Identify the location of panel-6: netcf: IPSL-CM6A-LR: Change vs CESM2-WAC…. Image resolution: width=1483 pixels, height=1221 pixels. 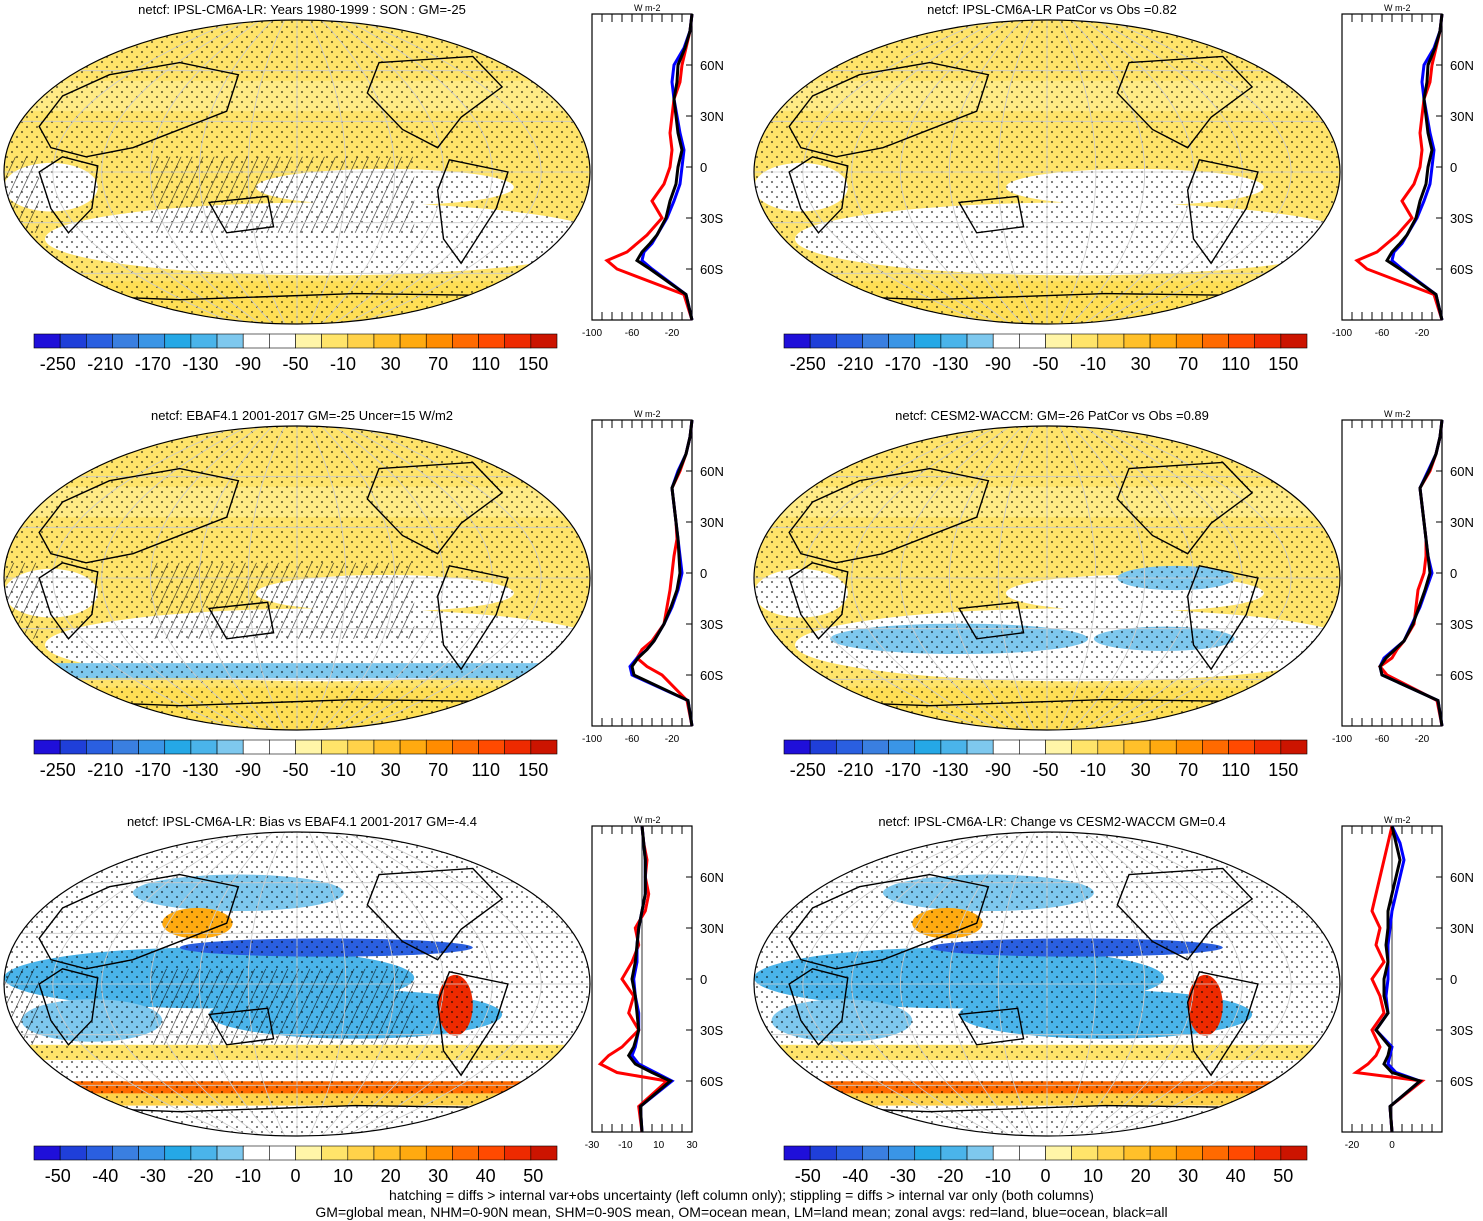
(1113, 1000).